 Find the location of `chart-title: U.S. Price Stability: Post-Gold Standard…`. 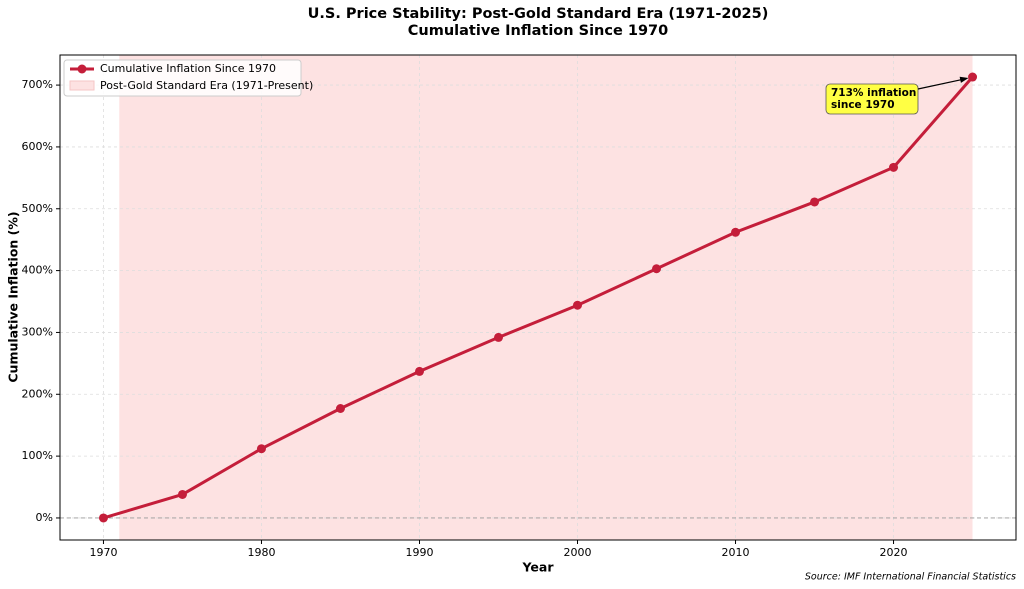

chart-title: U.S. Price Stability: Post-Gold Standard… is located at coordinates (538, 14).